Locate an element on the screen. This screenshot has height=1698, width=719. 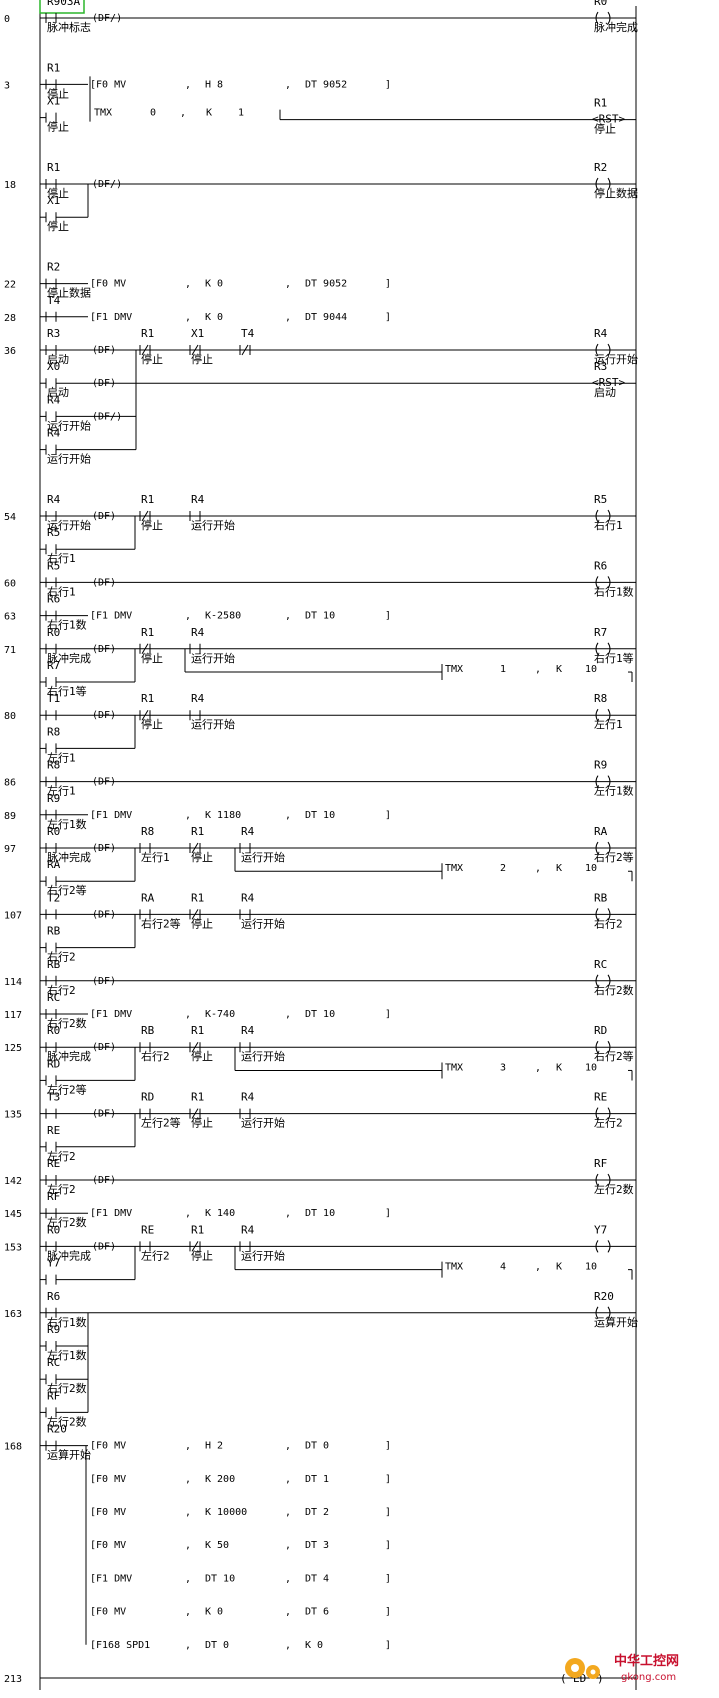
coil-rst-symbol: <RST> is located at coordinates (608, 119).